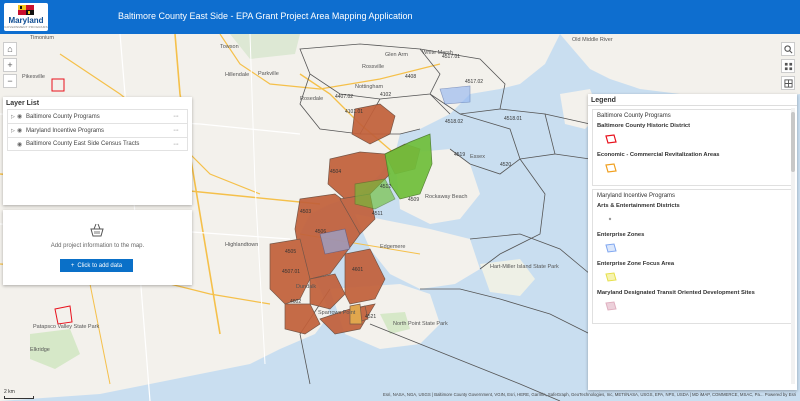  What do you see at coordinates (636, 264) in the screenshot?
I see `legend-label: Enterprise Zone Focus Area` at bounding box center [636, 264].